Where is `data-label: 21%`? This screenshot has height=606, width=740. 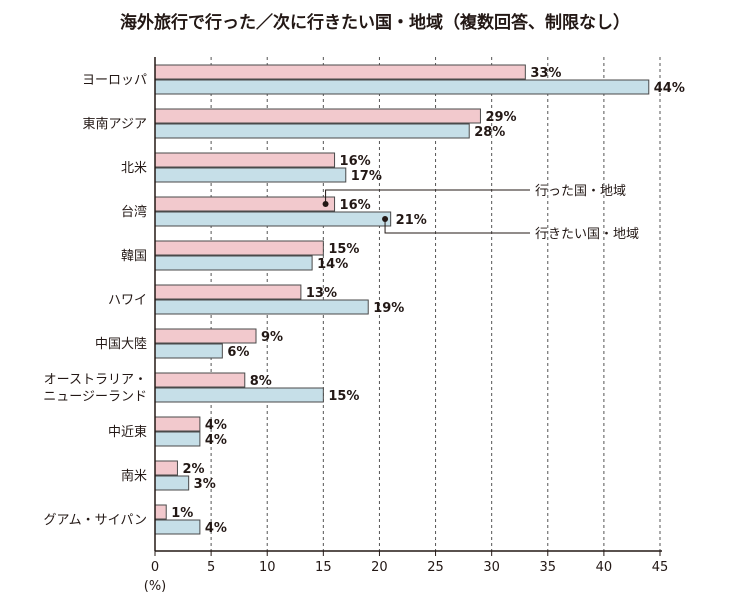 data-label: 21% is located at coordinates (411, 220).